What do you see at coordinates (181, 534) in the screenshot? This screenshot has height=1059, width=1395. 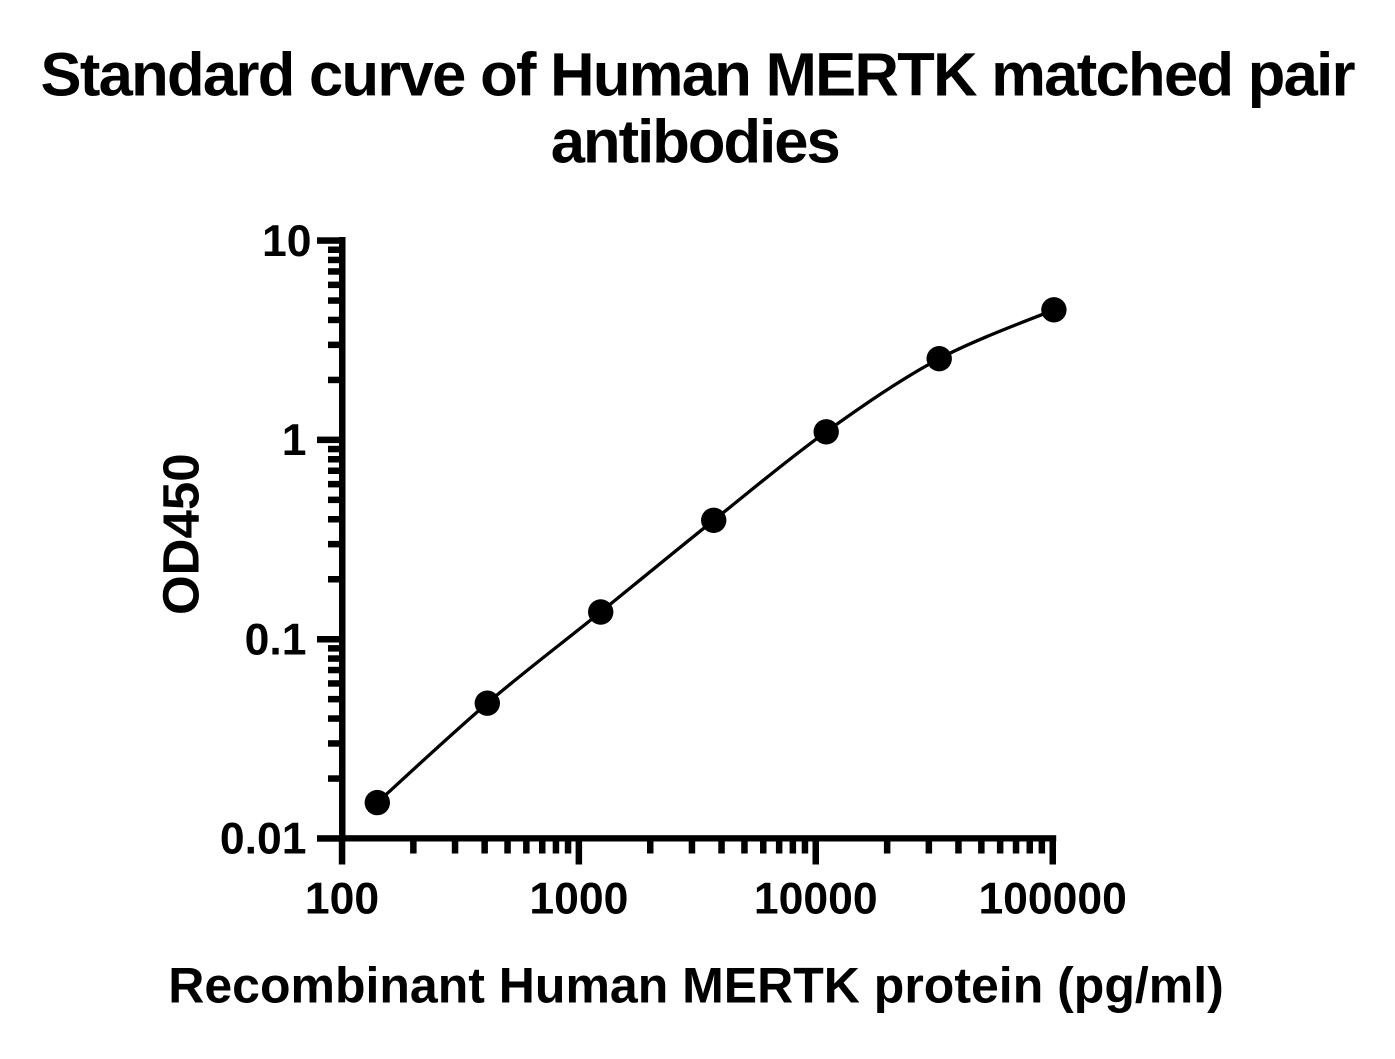 I see `svg-text: OD450` at bounding box center [181, 534].